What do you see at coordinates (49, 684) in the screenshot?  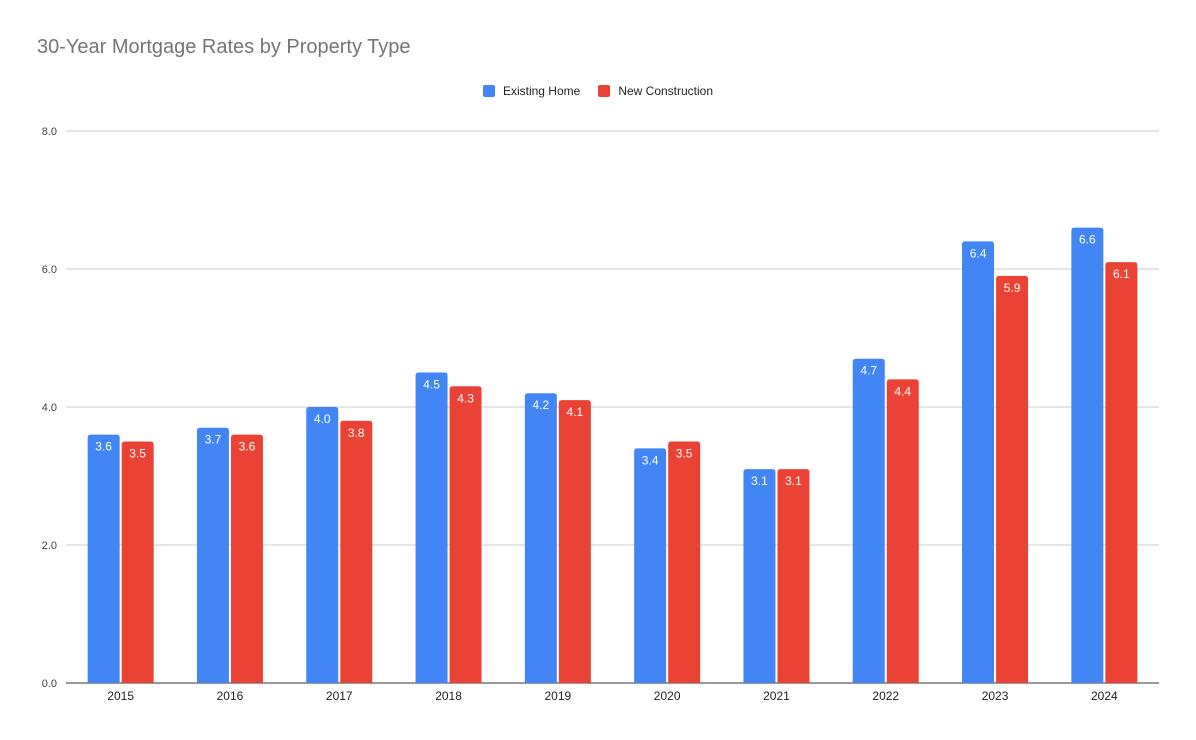 I see `y-tick-label: 0.0` at bounding box center [49, 684].